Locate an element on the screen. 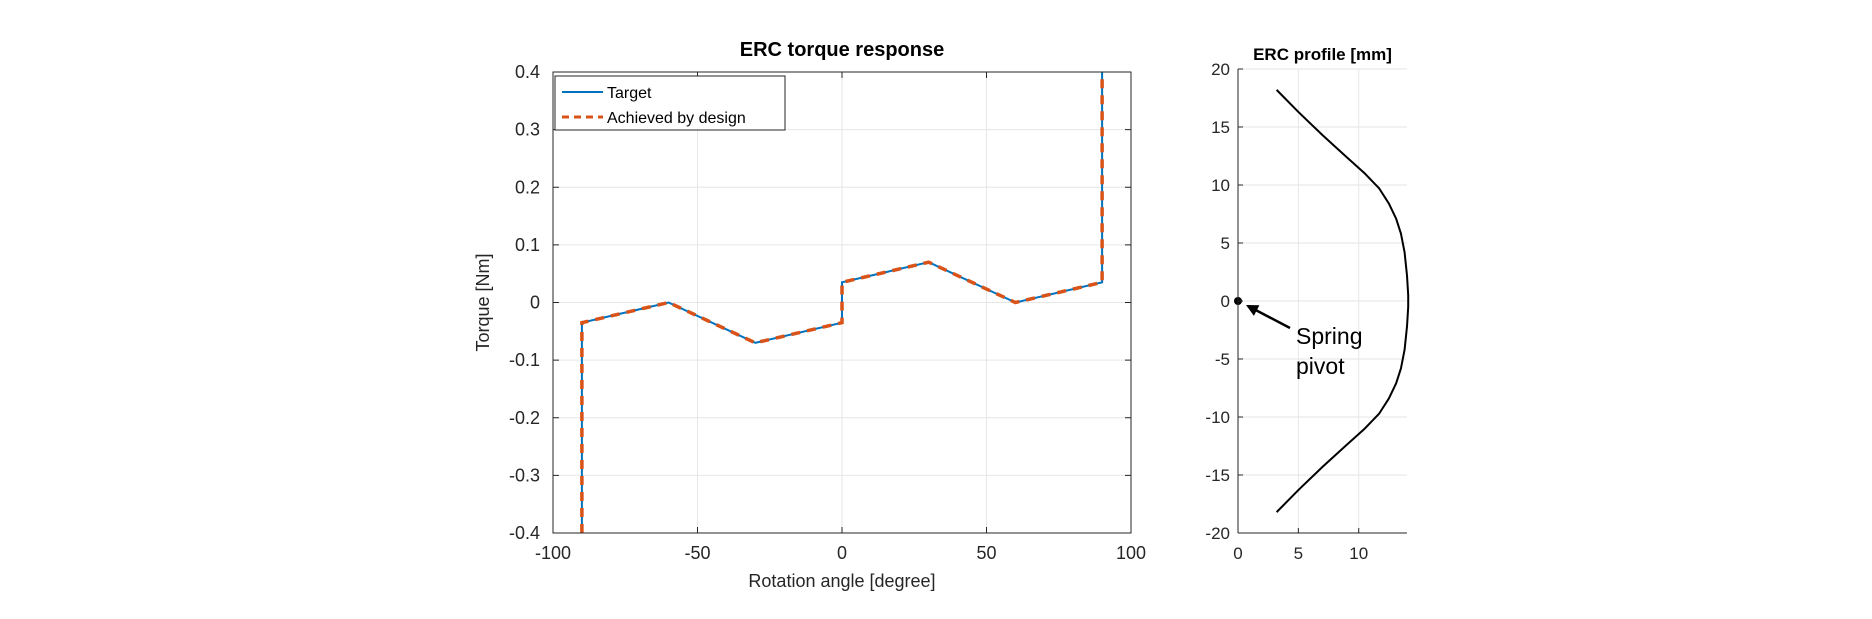 This screenshot has width=1872, height=619. legend-box is located at coordinates (670, 103).